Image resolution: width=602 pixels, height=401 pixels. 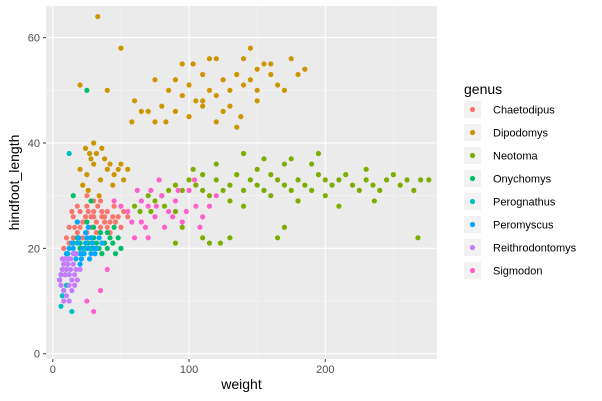 I want to click on x-tick-label: 0, so click(x=53, y=370).